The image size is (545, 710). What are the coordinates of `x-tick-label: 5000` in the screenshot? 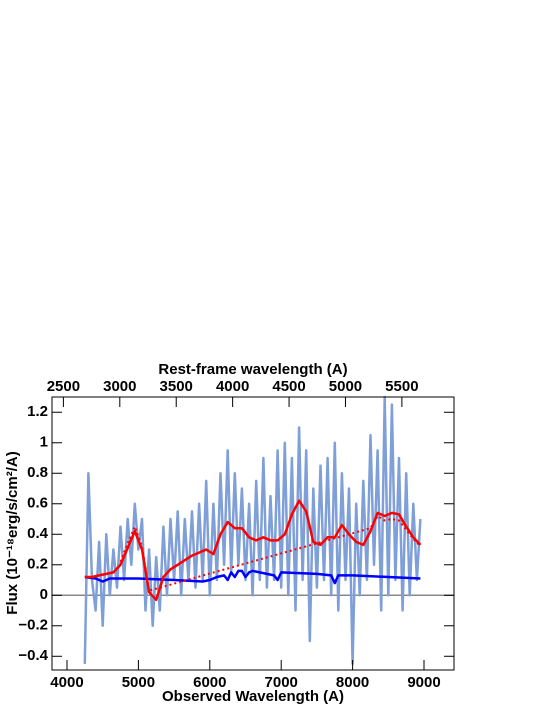 It's located at (138, 682).